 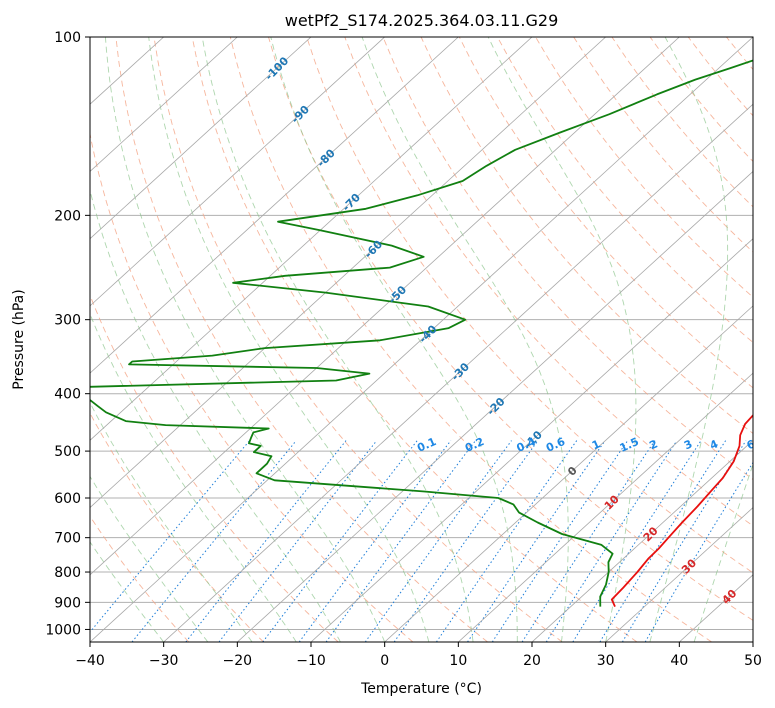 I want to click on chart-title: wetPf2_S174.2025.364.03.11.G29, so click(x=422, y=21).